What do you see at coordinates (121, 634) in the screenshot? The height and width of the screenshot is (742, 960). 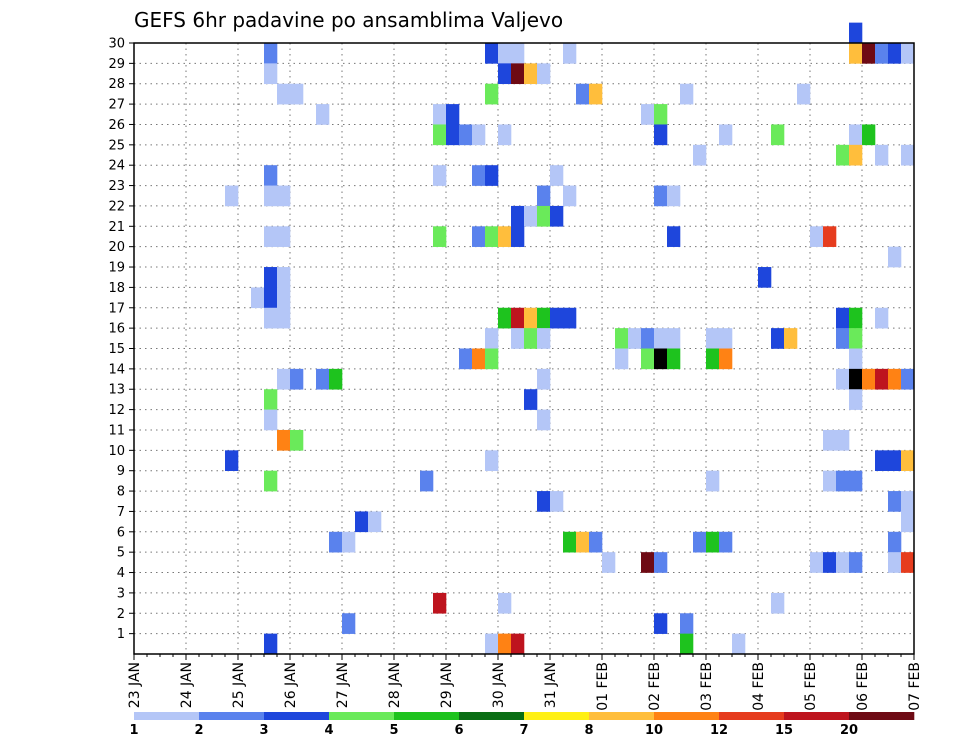 I see `y-tick-label: 1` at bounding box center [121, 634].